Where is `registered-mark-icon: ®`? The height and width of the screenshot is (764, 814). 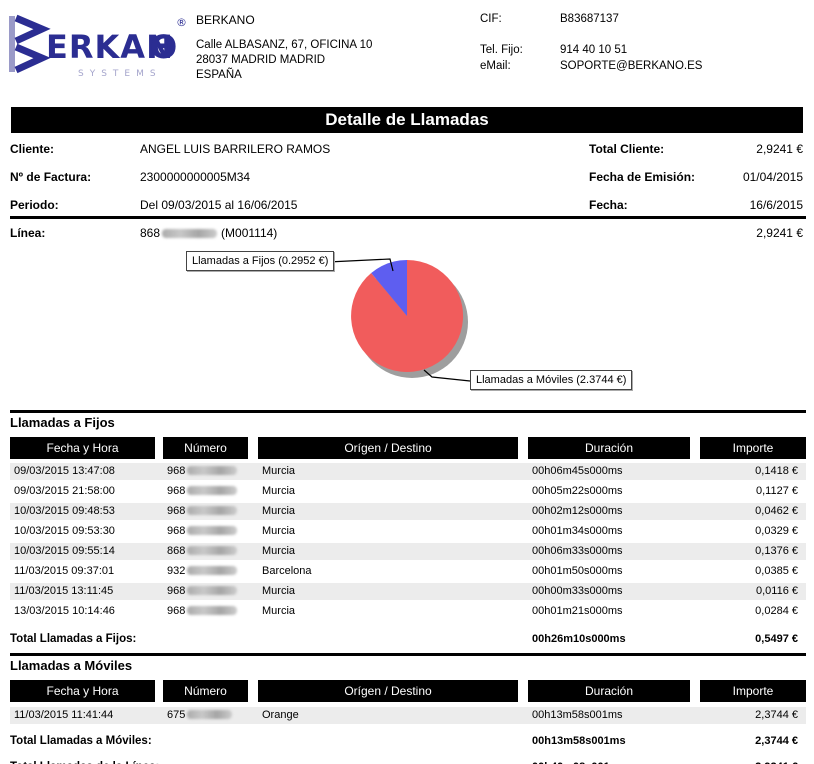
registered-mark-icon: ® is located at coordinates (181, 22).